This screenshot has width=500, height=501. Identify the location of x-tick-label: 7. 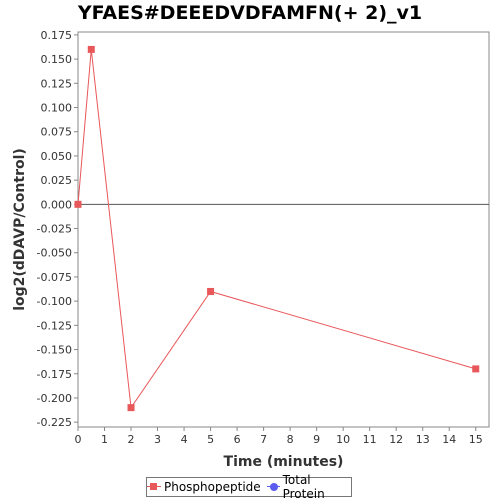
(263, 439).